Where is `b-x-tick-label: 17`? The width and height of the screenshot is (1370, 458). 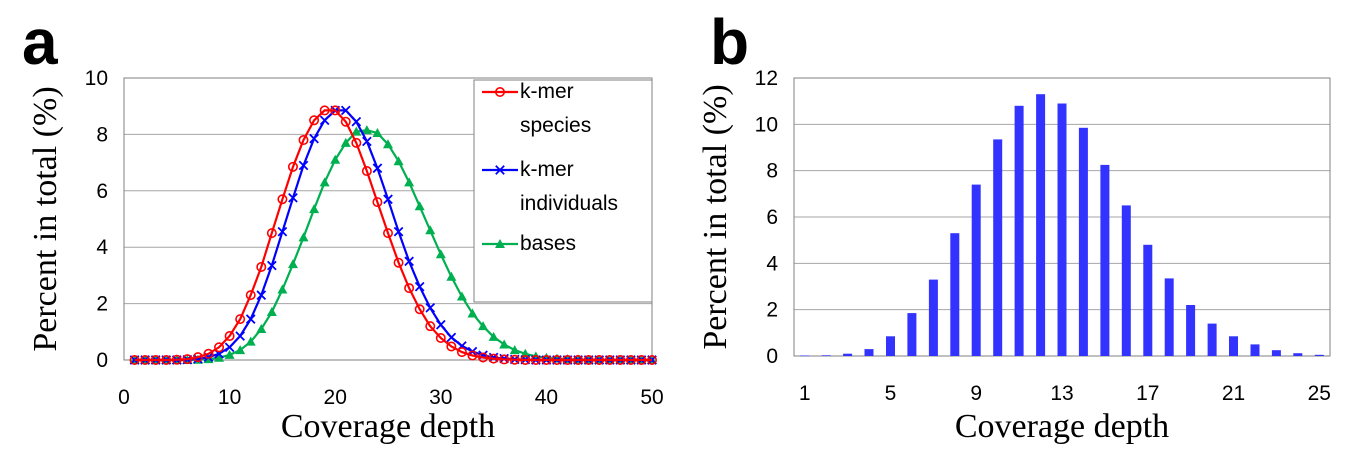 b-x-tick-label: 17 is located at coordinates (1147, 393).